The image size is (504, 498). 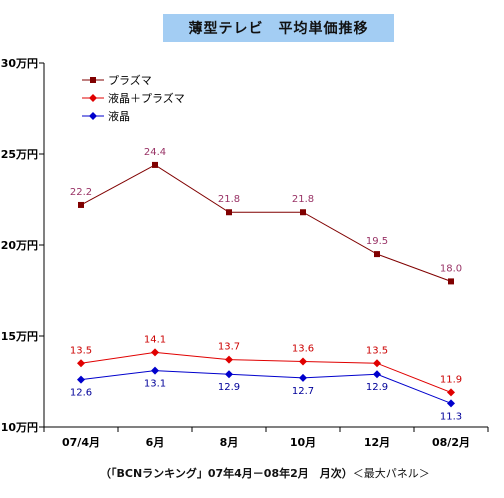 What do you see at coordinates (451, 379) in the screenshot?
I see `data-label: 11.9` at bounding box center [451, 379].